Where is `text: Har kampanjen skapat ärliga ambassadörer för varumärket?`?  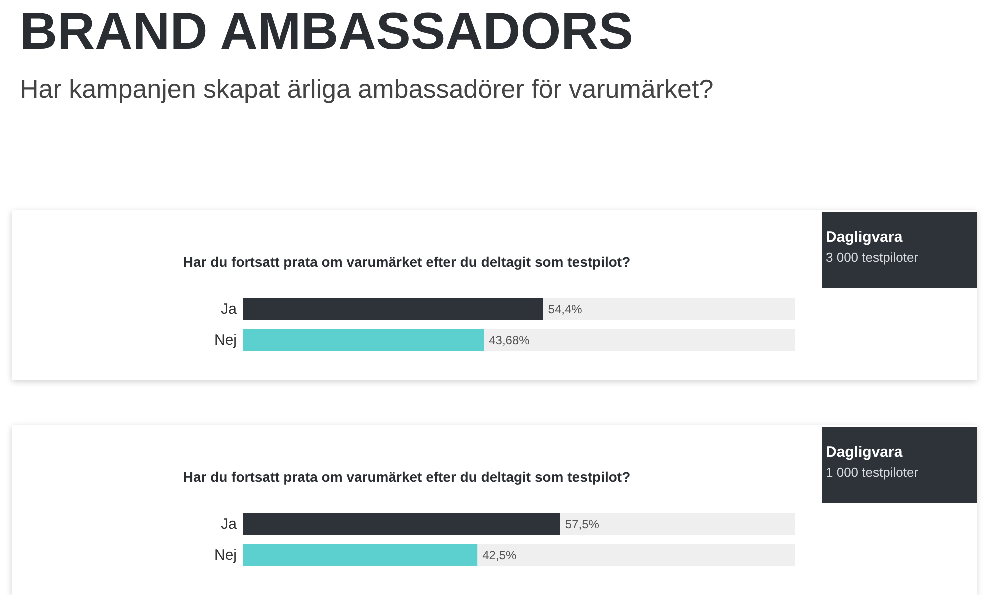 text: Har kampanjen skapat ärliga ambassadörer för varumärket? is located at coordinates (367, 89).